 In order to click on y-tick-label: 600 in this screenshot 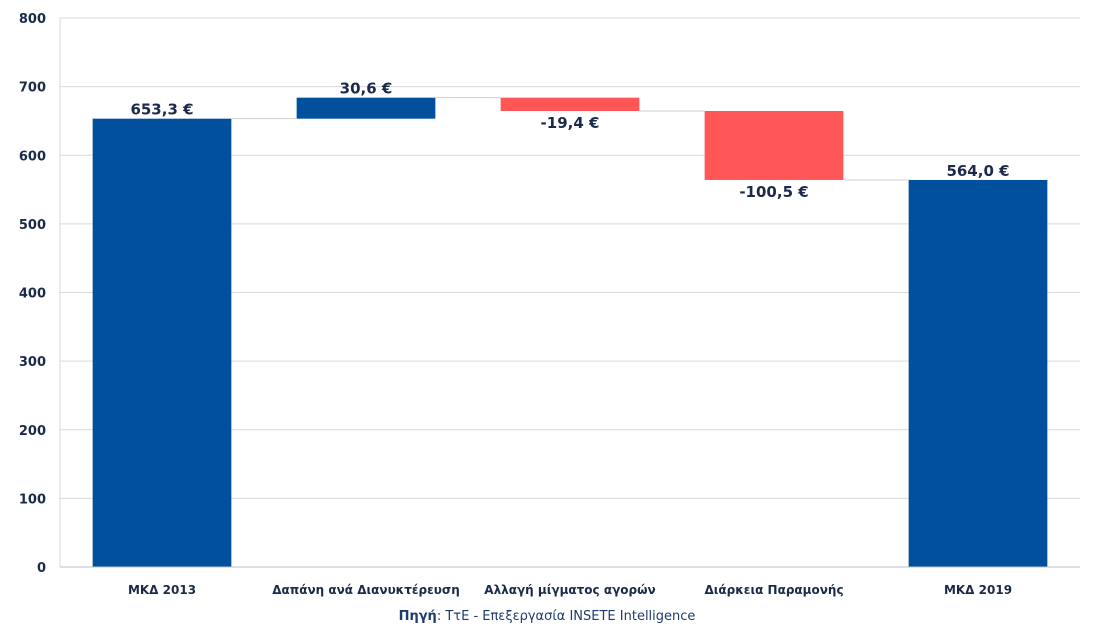, I will do `click(32, 156)`.